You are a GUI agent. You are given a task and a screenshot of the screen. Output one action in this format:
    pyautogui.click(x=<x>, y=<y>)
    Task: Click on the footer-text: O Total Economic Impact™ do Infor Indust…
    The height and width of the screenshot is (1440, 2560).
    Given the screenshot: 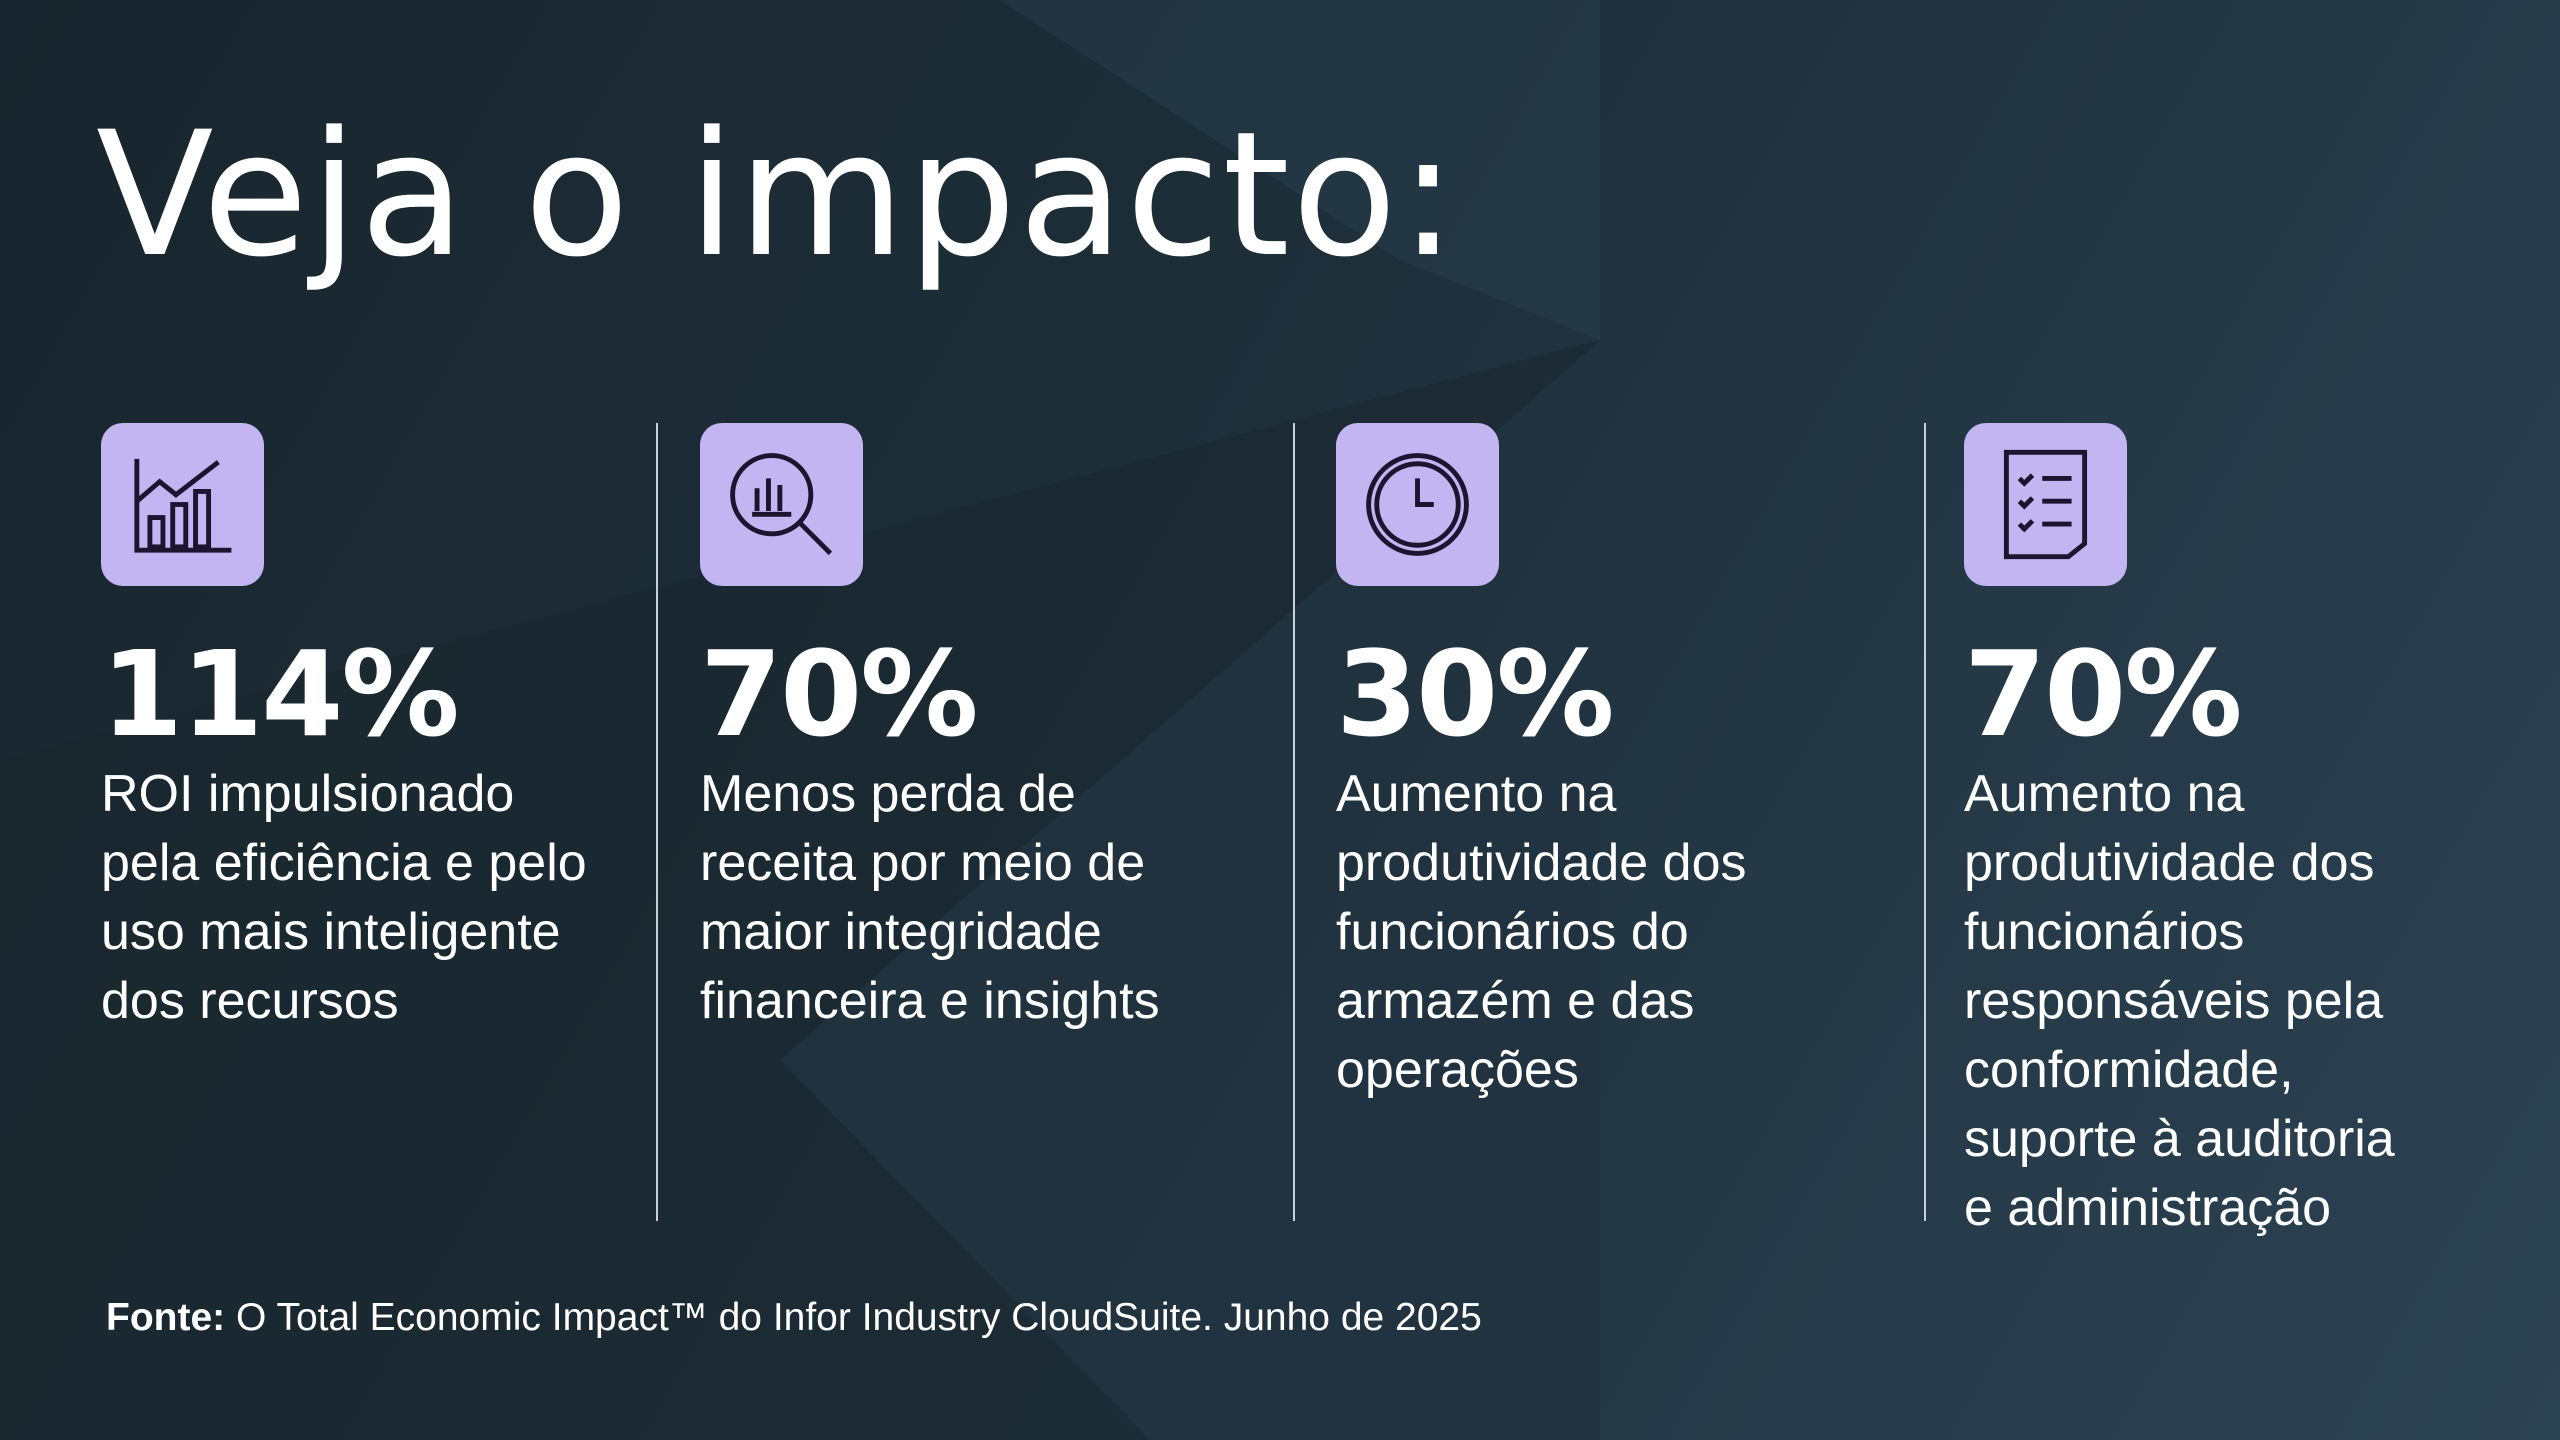 What is the action you would take?
    pyautogui.click(x=858, y=1317)
    